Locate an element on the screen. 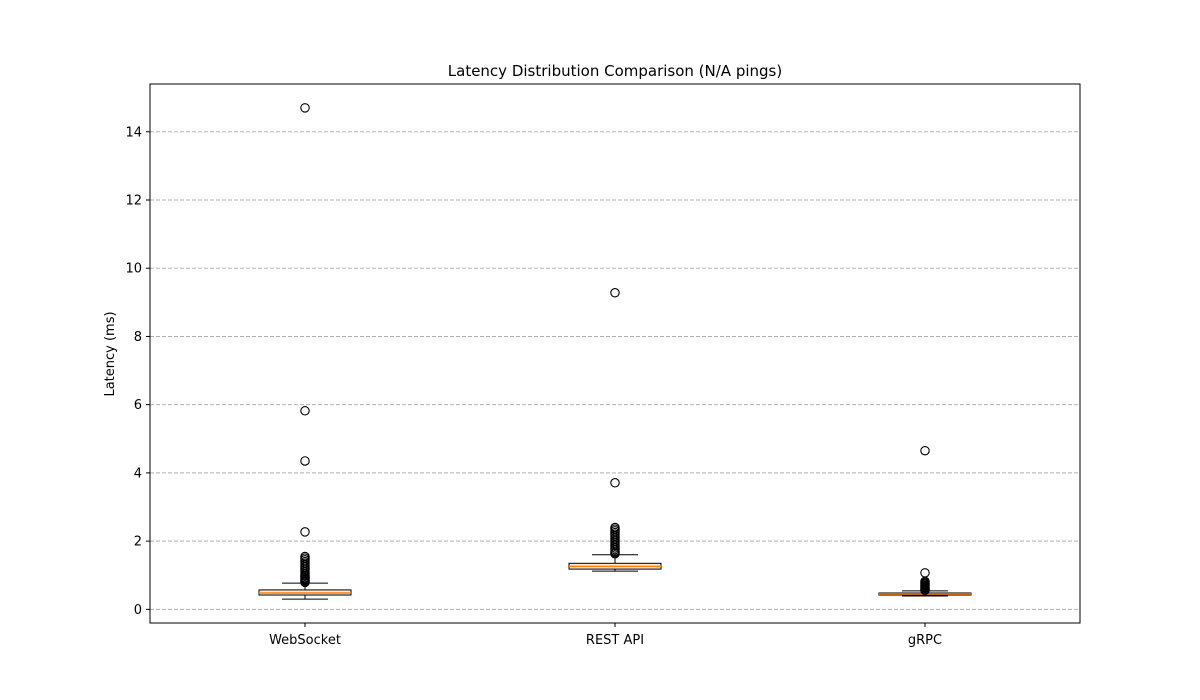 The height and width of the screenshot is (700, 1200). x-tick-label: WebSocket is located at coordinates (305, 640).